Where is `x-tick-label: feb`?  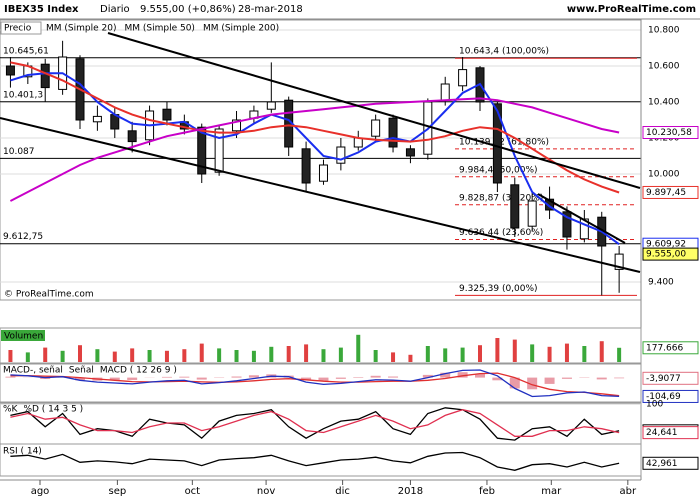 x-tick-label: feb is located at coordinates (487, 491).